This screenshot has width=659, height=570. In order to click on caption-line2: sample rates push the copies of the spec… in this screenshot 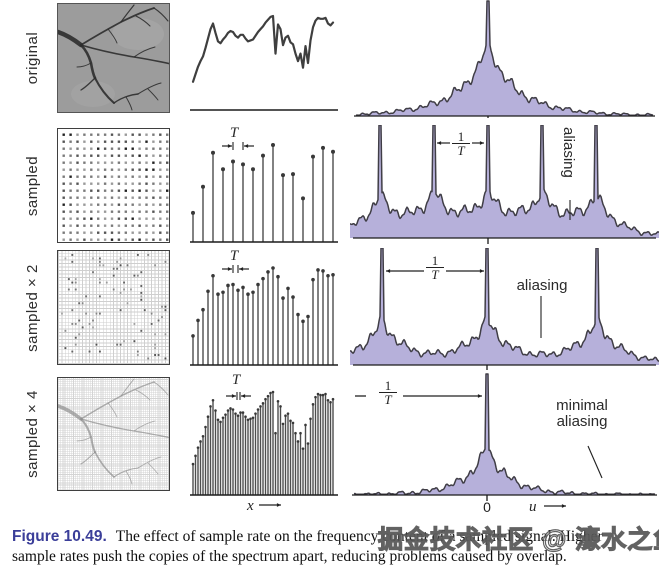, I will do `click(334, 557)`.